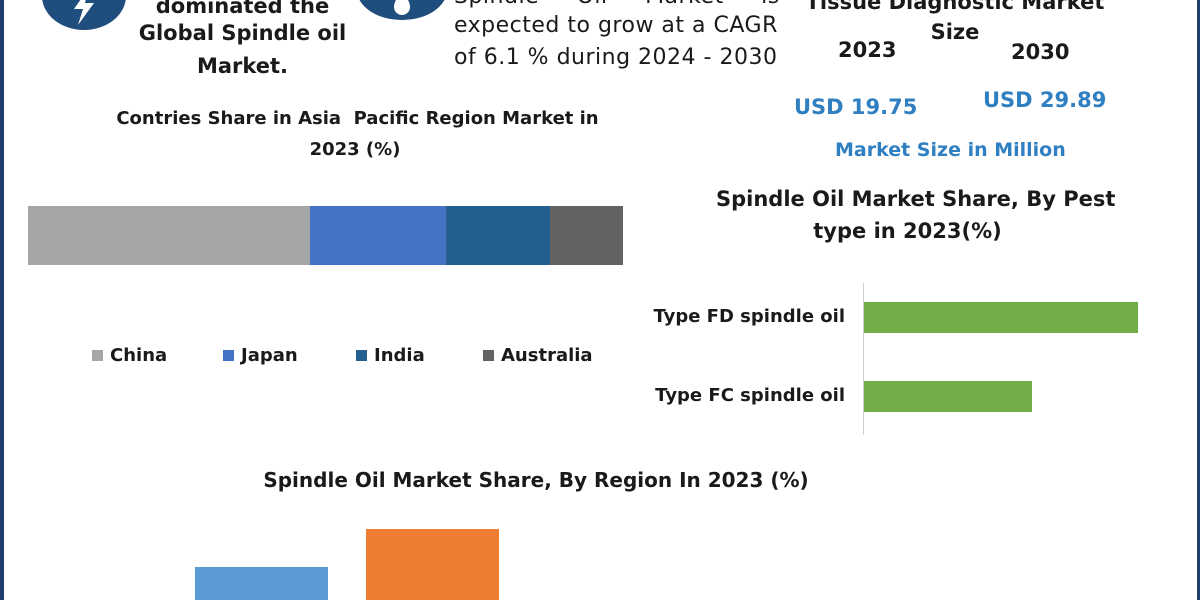 Image resolution: width=1200 pixels, height=600 pixels. What do you see at coordinates (169, 235) in the screenshot?
I see `stack-segment-china` at bounding box center [169, 235].